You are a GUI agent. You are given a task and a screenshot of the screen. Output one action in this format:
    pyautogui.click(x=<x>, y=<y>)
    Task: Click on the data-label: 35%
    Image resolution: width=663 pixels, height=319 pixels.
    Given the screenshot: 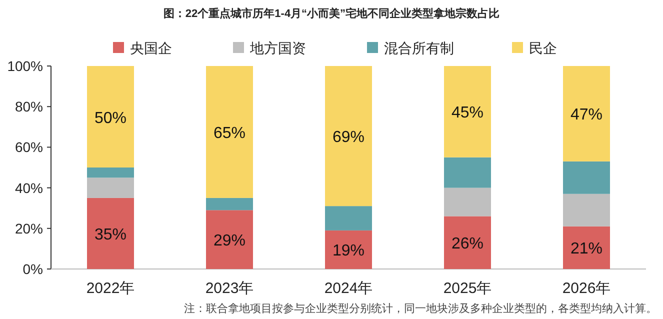 What is the action you would take?
    pyautogui.click(x=110, y=235)
    